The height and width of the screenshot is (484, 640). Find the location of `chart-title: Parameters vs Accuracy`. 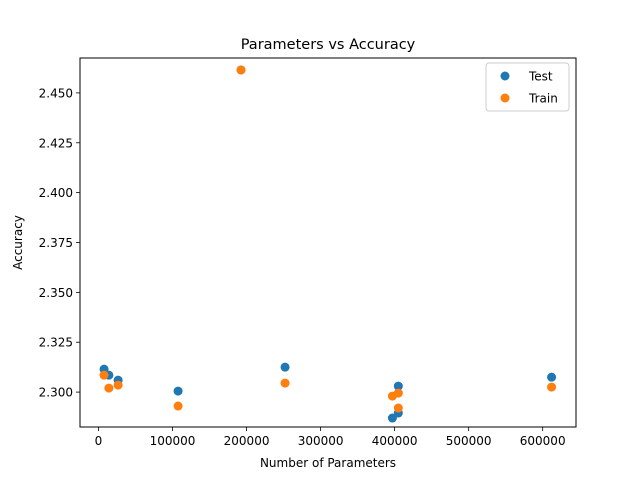

chart-title: Parameters vs Accuracy is located at coordinates (328, 45).